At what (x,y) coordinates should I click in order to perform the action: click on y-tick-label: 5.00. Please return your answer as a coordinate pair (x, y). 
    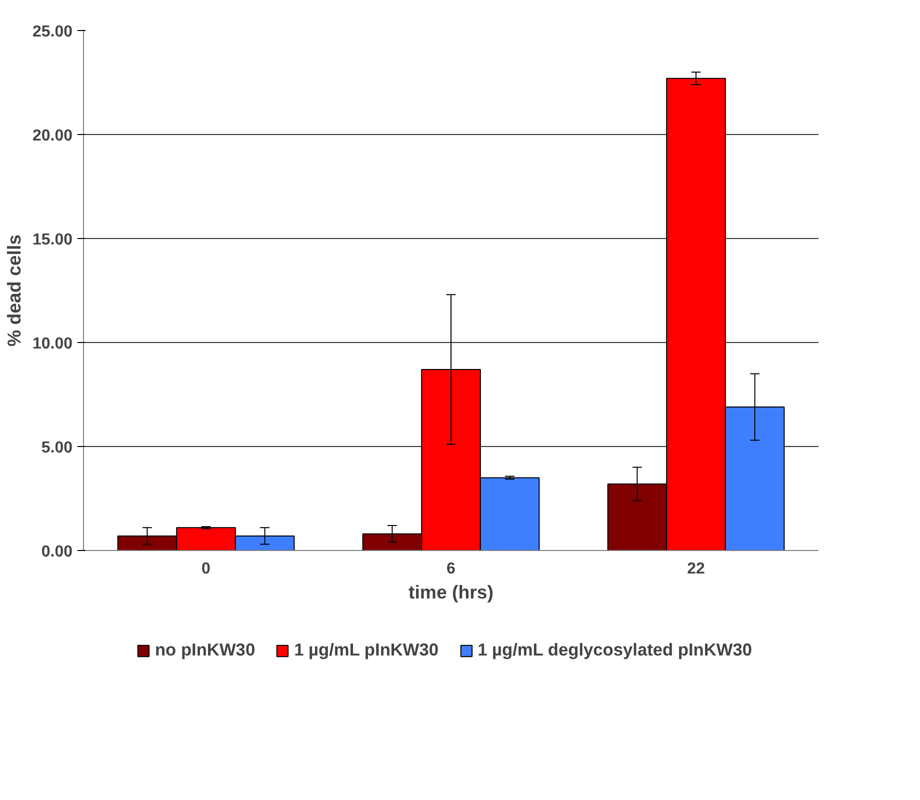
    Looking at the image, I should click on (57, 448).